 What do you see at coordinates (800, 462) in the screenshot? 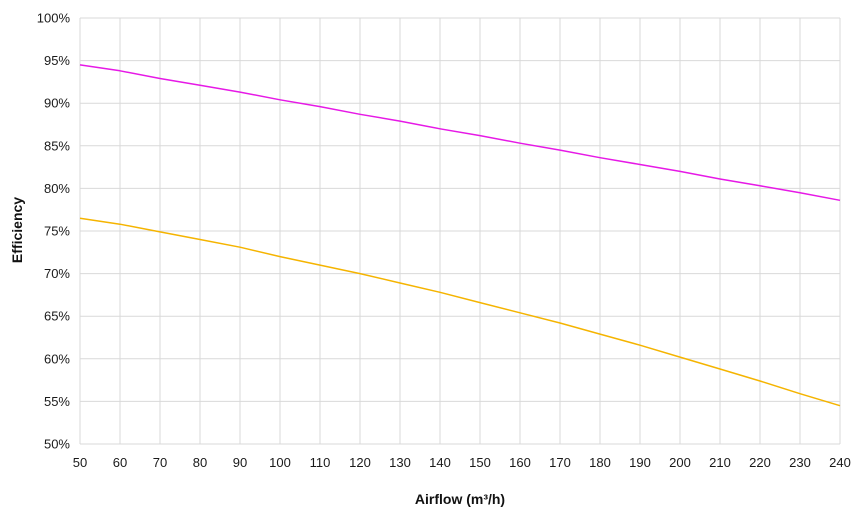
I see `x-tick-label: 230` at bounding box center [800, 462].